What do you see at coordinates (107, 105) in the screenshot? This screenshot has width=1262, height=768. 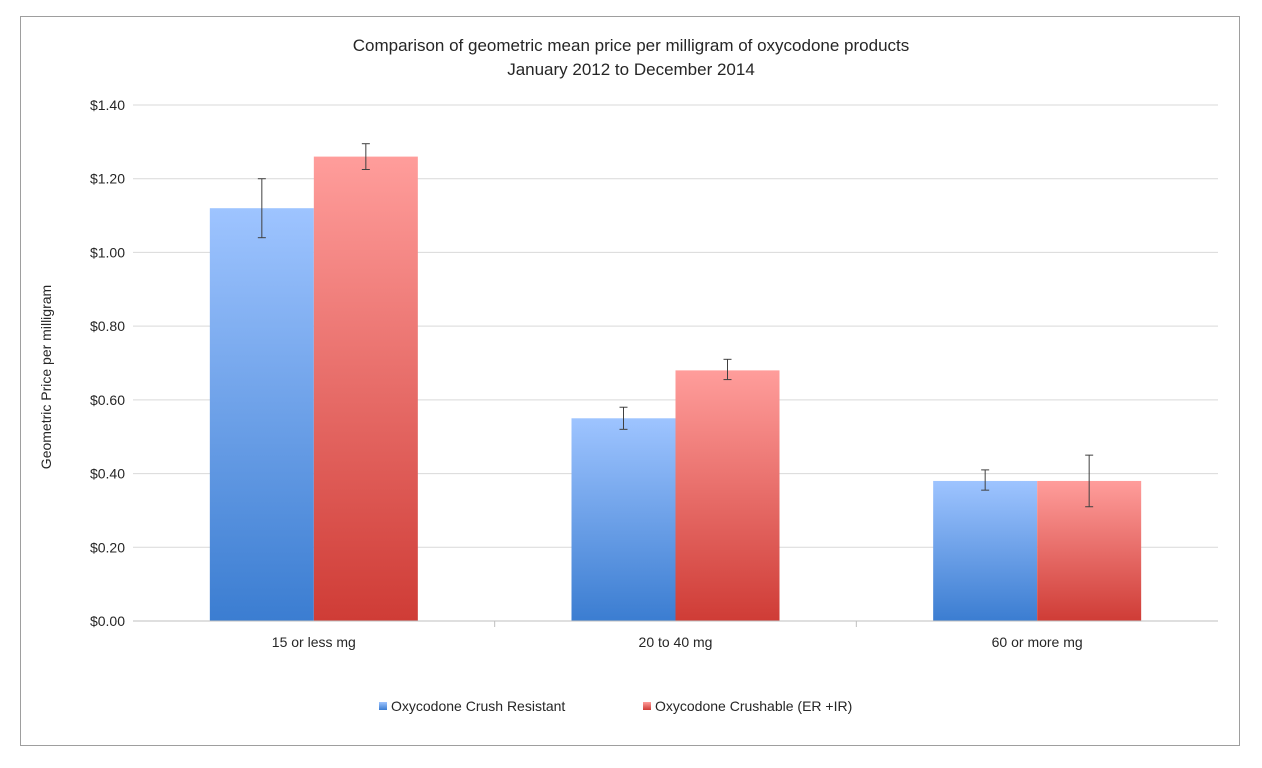 I see `y-tick-label: $1.40` at bounding box center [107, 105].